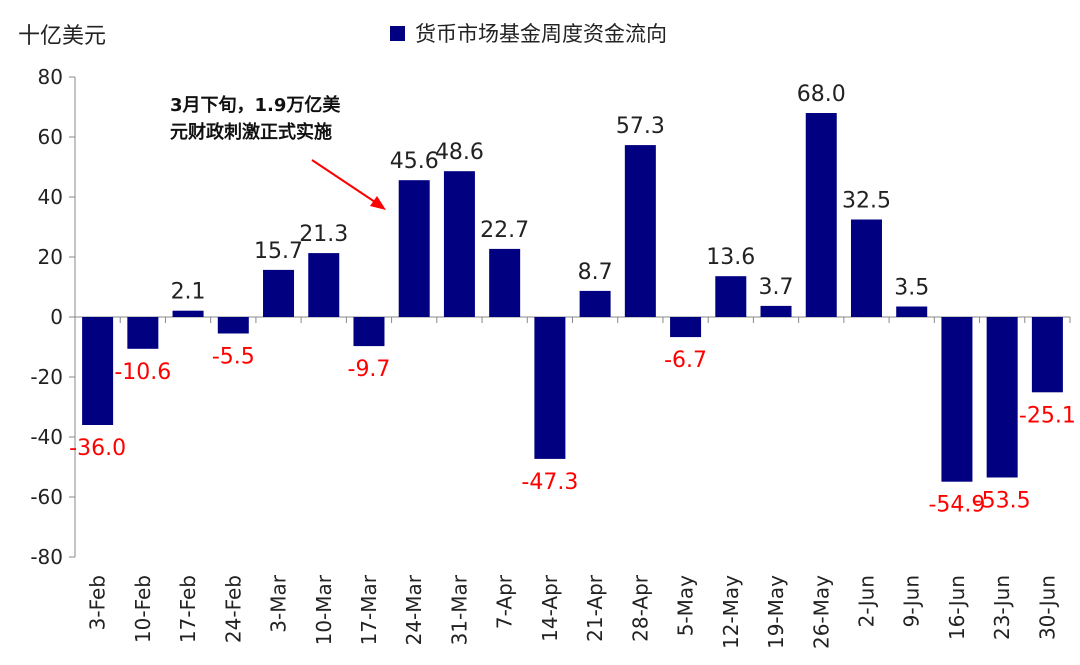 The height and width of the screenshot is (665, 1080). What do you see at coordinates (414, 609) in the screenshot?
I see `x-tick-label: 24-Mar` at bounding box center [414, 609].